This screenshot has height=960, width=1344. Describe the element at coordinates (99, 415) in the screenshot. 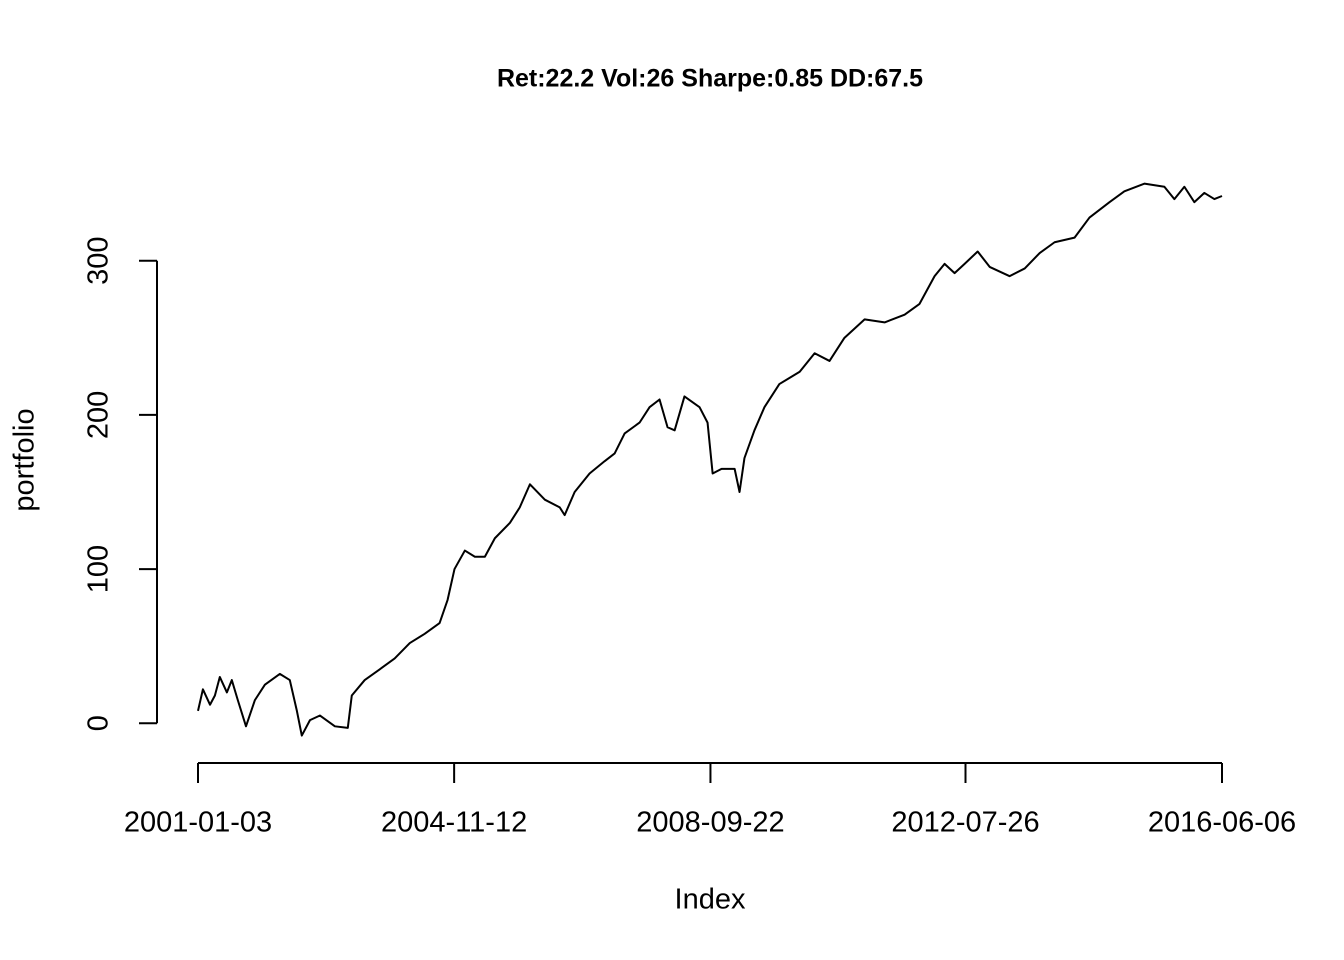

I see `y-tick-label: 200` at that location.